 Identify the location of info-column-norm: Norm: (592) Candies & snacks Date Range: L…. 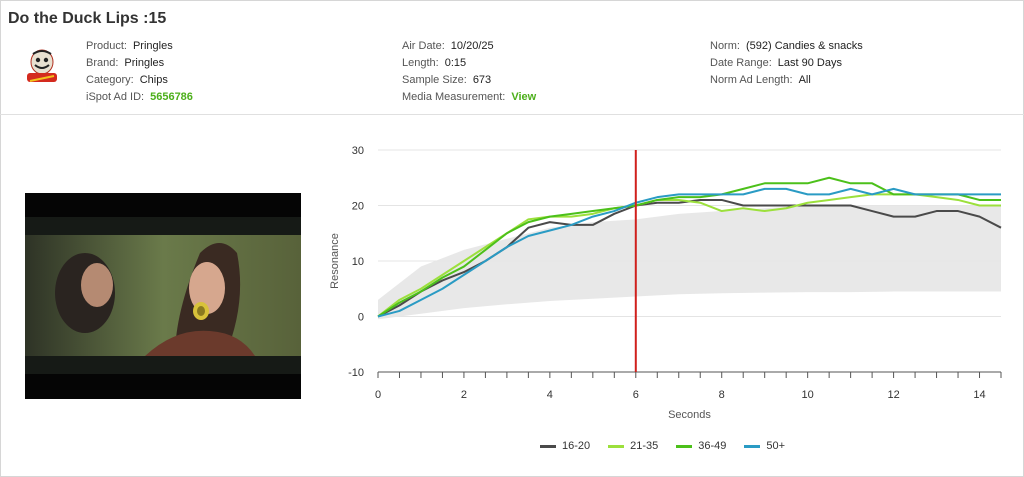
(786, 63).